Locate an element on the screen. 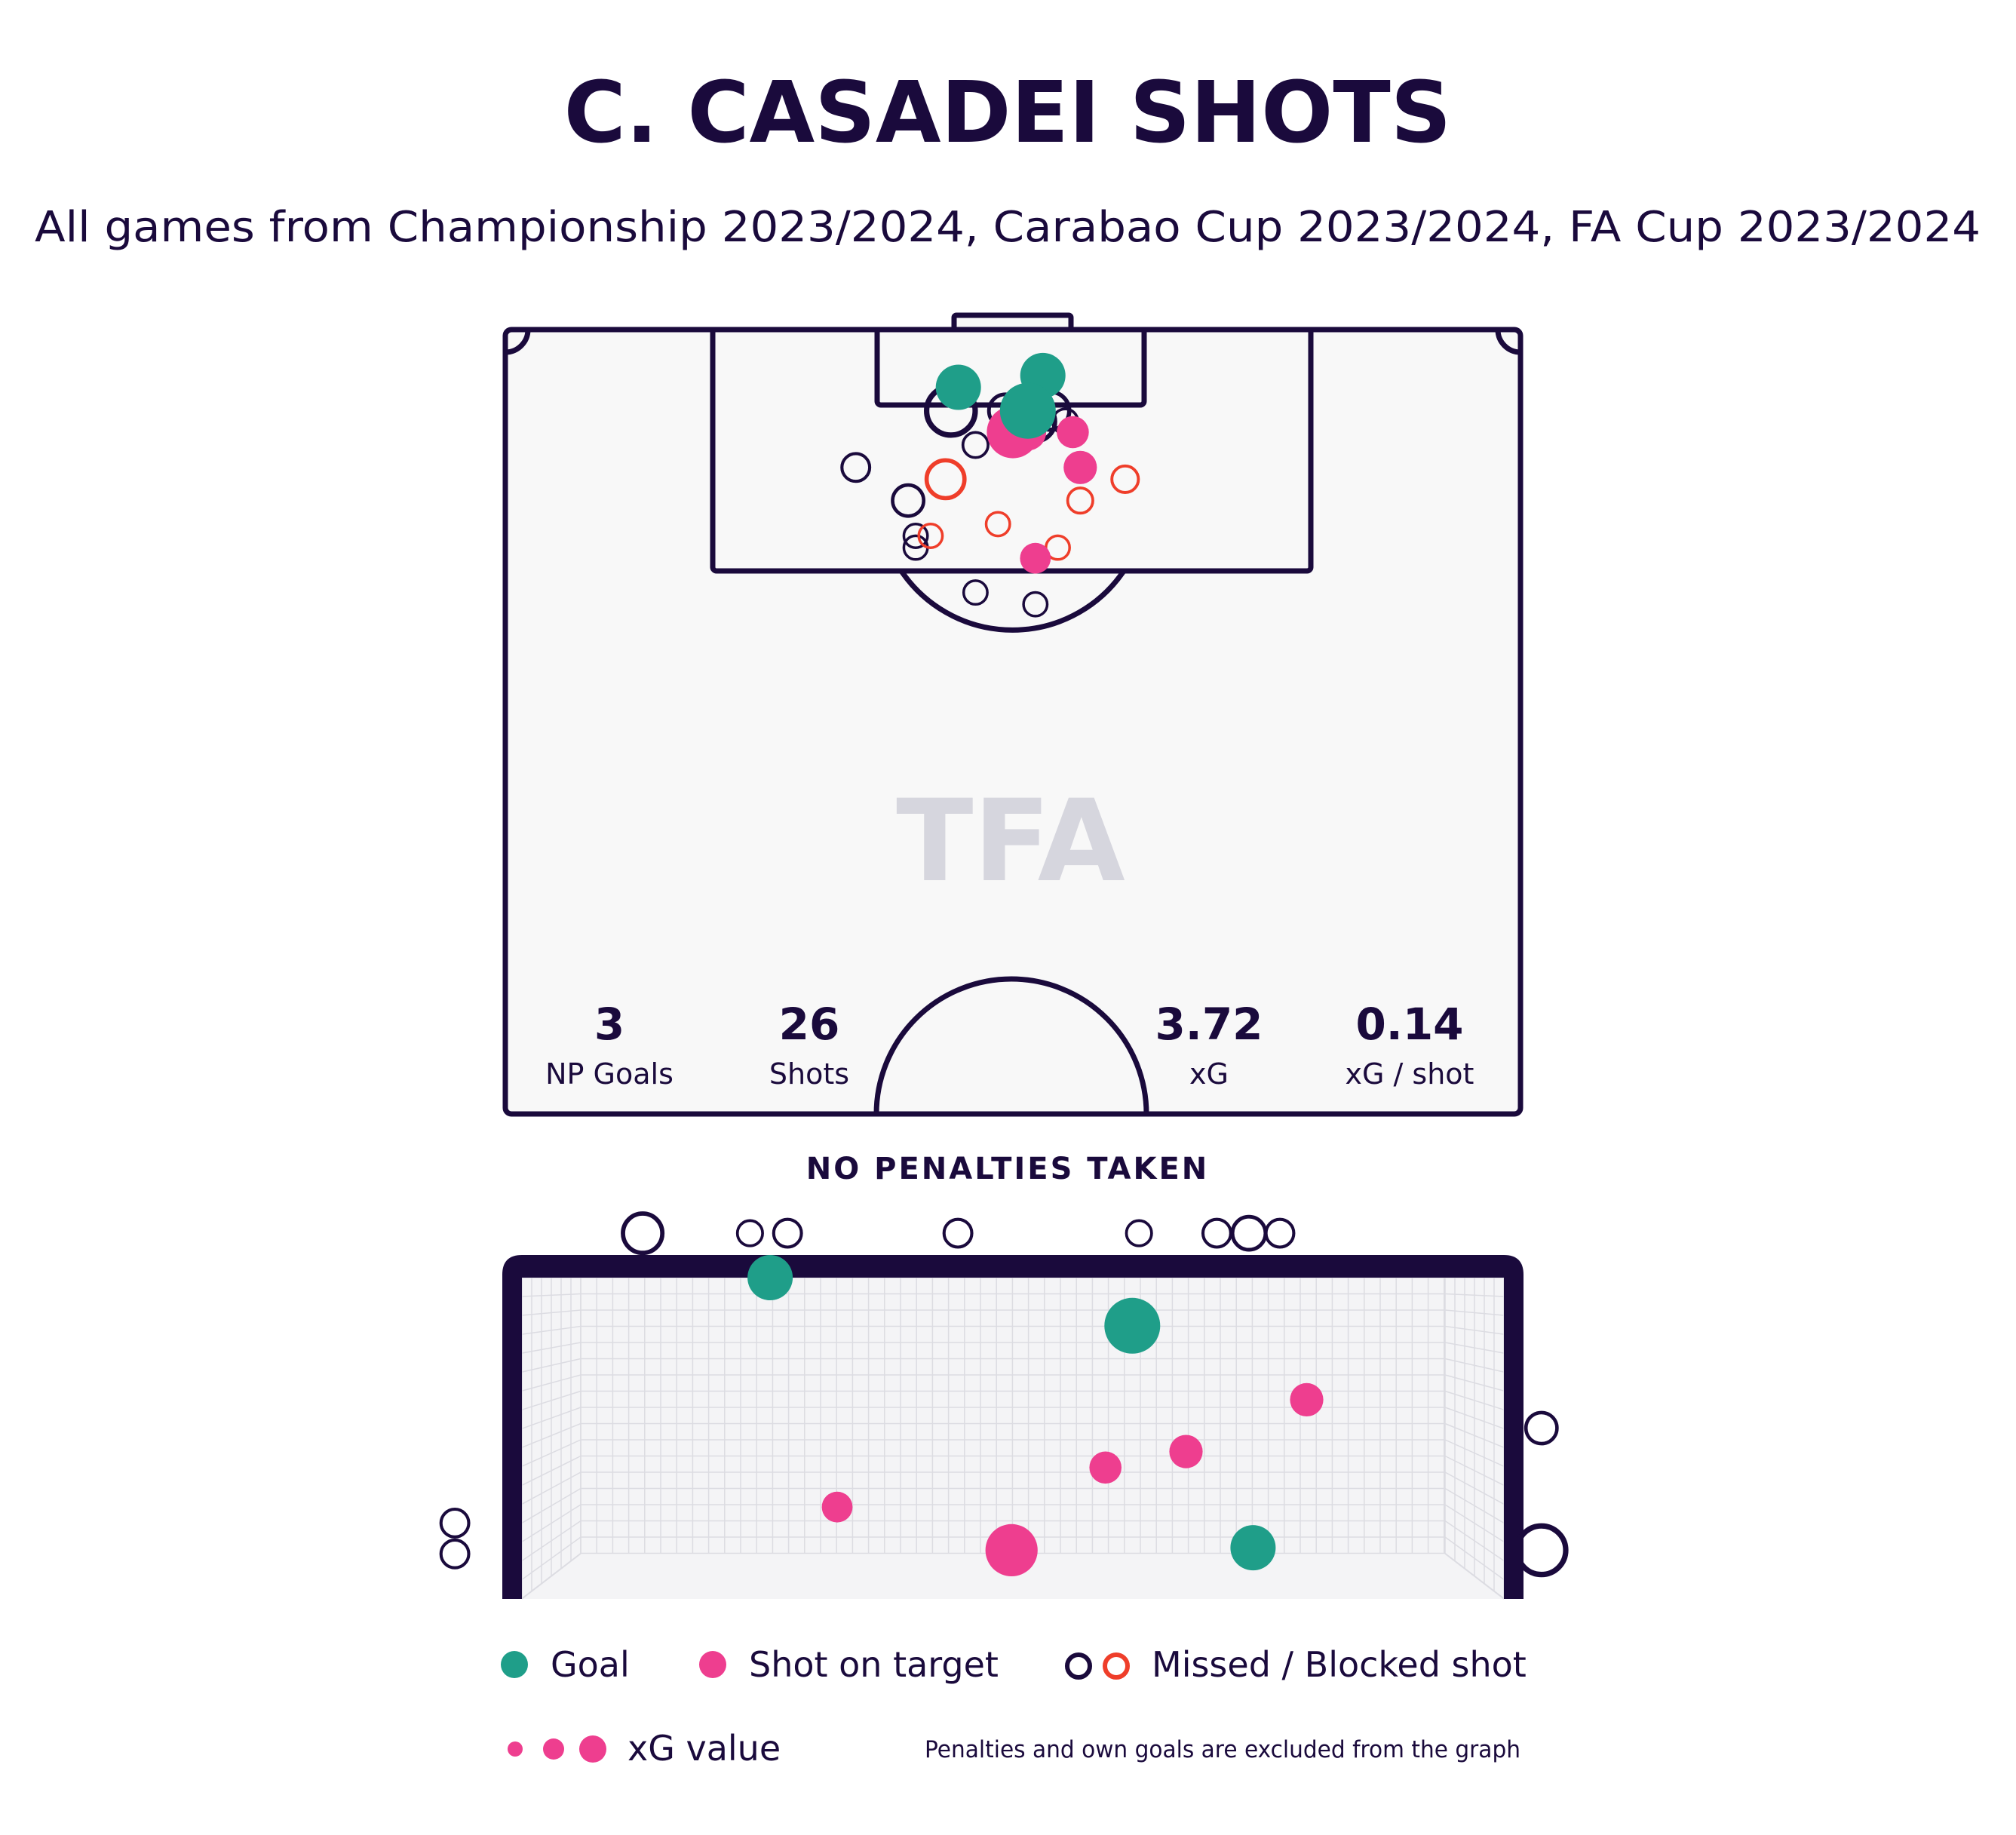 The height and width of the screenshot is (1835, 2016). stat-xg-label: xG is located at coordinates (1209, 1074).